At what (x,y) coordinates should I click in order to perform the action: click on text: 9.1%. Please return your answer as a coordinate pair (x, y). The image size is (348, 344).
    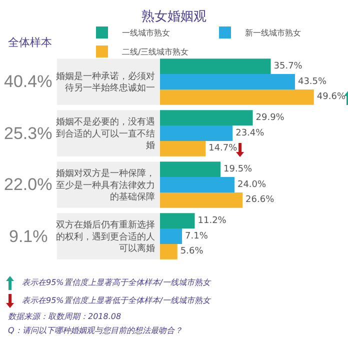
    Looking at the image, I should click on (28, 236).